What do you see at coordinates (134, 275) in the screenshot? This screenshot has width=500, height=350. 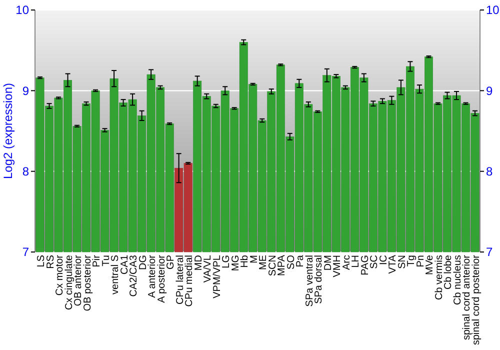 I see `x-tick-label: CA2/CA3` at bounding box center [134, 275].